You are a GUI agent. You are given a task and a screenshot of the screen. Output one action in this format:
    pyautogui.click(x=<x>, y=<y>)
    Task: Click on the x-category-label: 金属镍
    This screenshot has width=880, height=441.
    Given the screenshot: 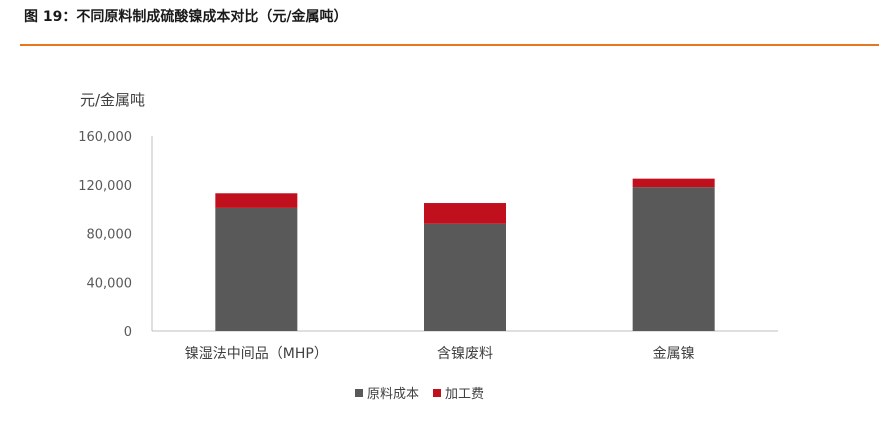 What is the action you would take?
    pyautogui.click(x=674, y=354)
    